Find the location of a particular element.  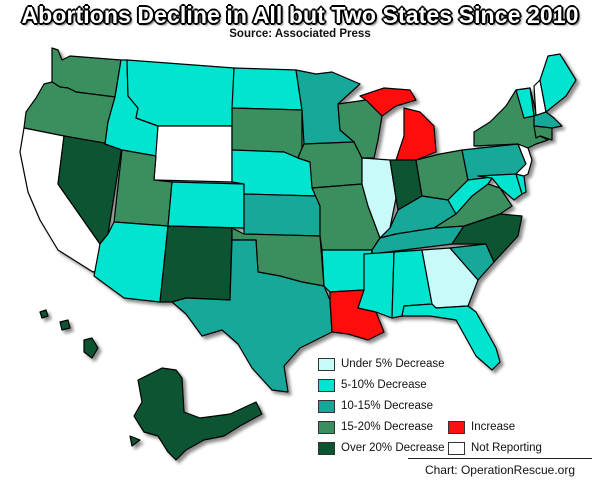

legend-item-over-20: Over 20% Decrease is located at coordinates (381, 448).